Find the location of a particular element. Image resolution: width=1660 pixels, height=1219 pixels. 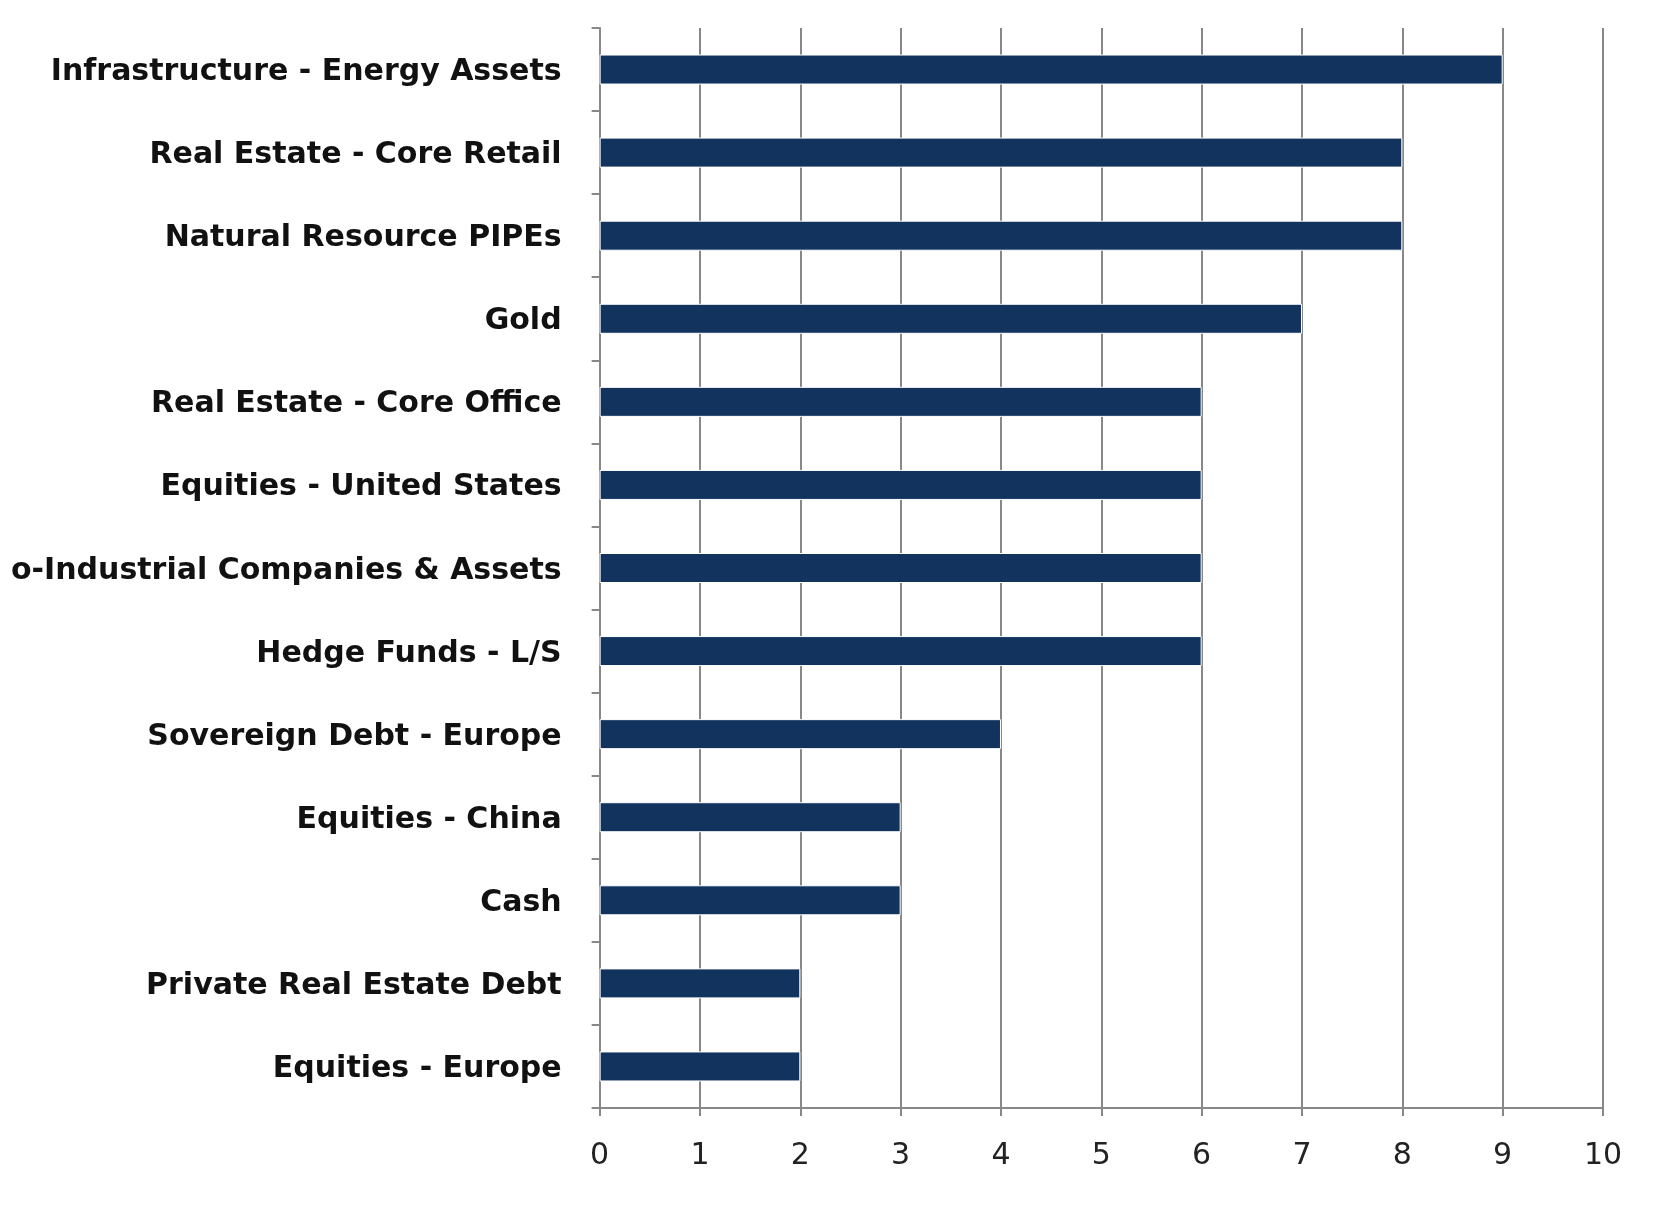

x-tick-label: 5 is located at coordinates (1101, 1153).